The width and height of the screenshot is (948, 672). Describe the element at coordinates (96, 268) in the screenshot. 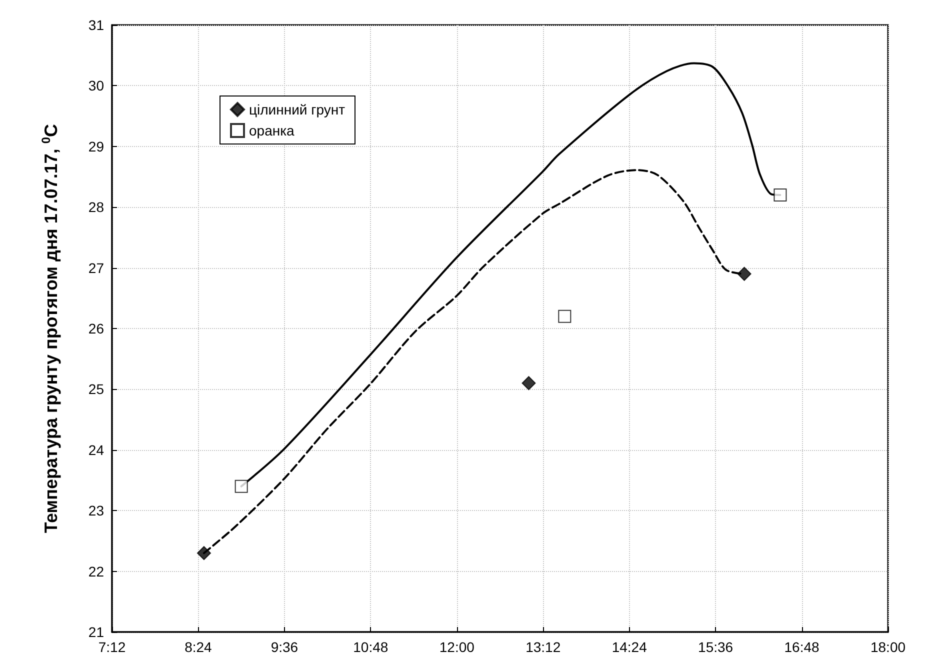

I see `y-tick-label: 27` at that location.